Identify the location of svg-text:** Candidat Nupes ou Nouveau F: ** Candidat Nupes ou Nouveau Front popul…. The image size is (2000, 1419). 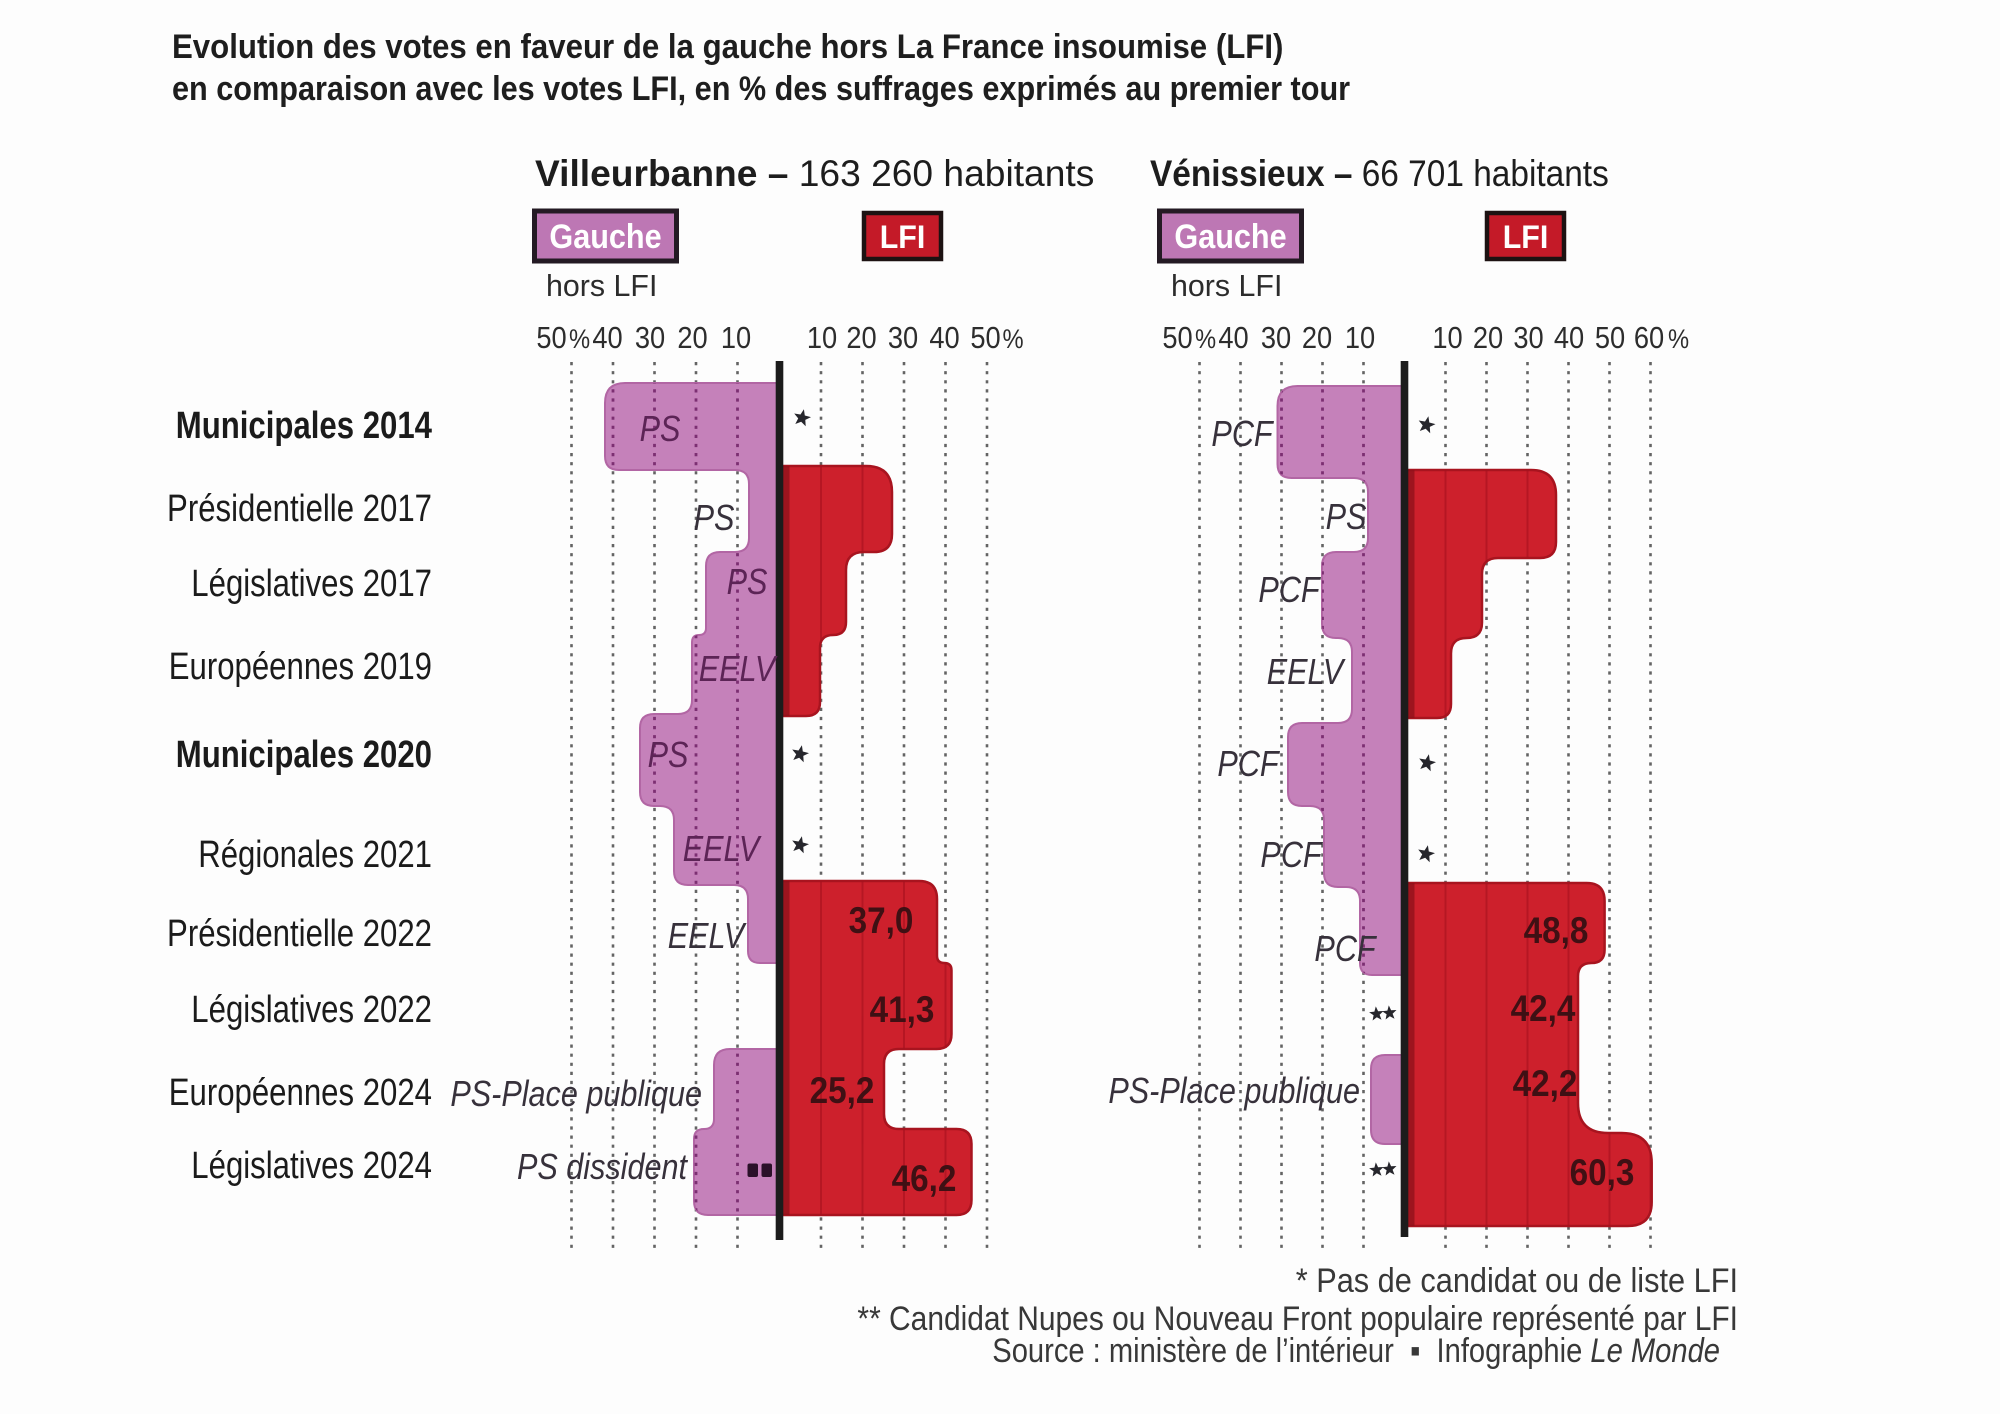
(1297, 1318).